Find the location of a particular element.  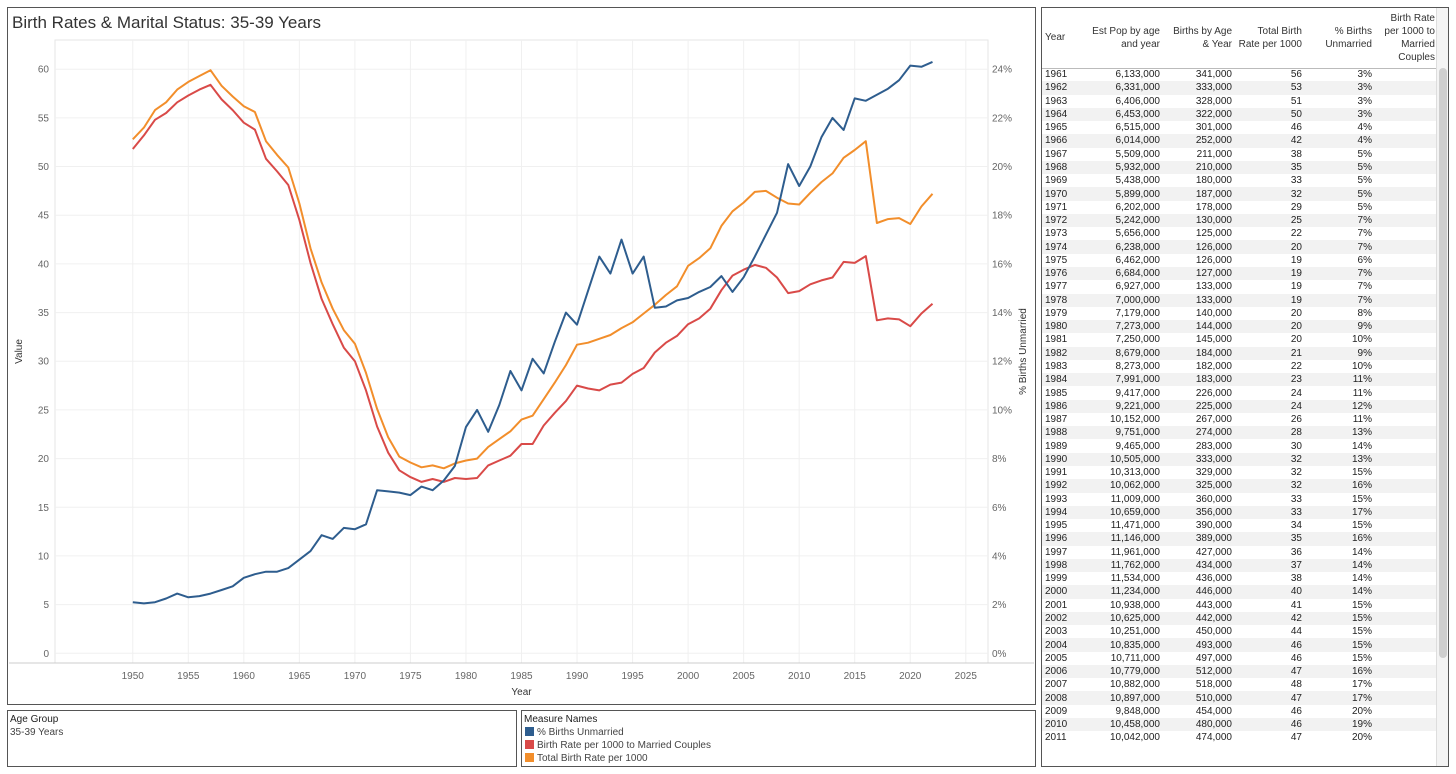

table-row: 1962 6,331,000 333,000 53 3% is located at coordinates (1239, 88).